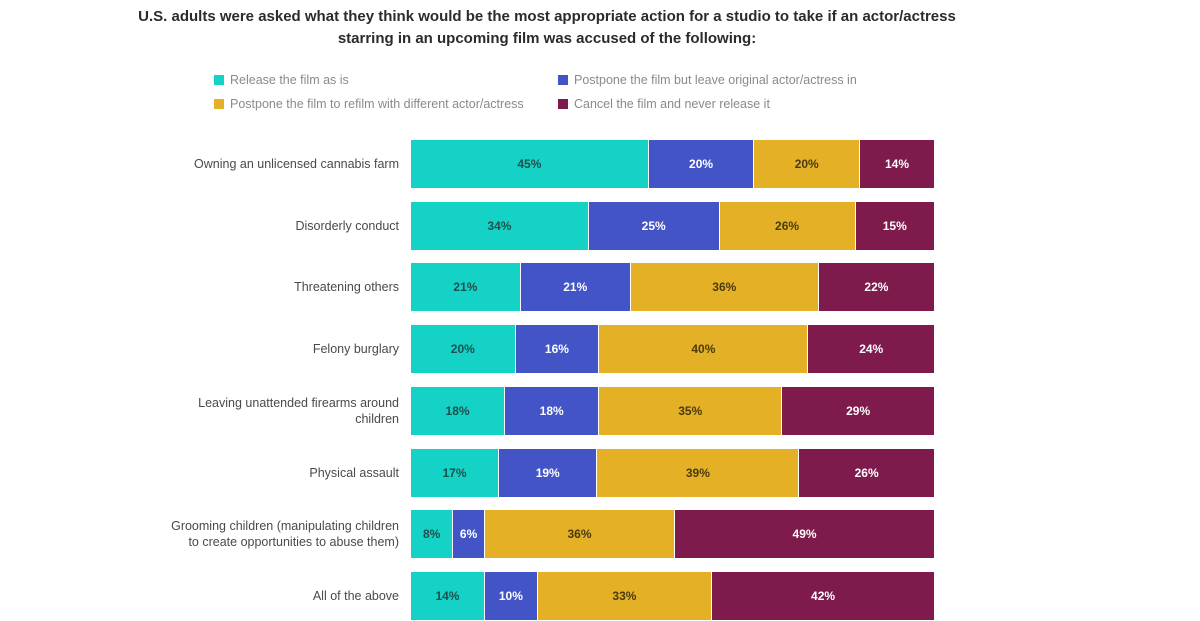  I want to click on data-label: 15%, so click(894, 225).